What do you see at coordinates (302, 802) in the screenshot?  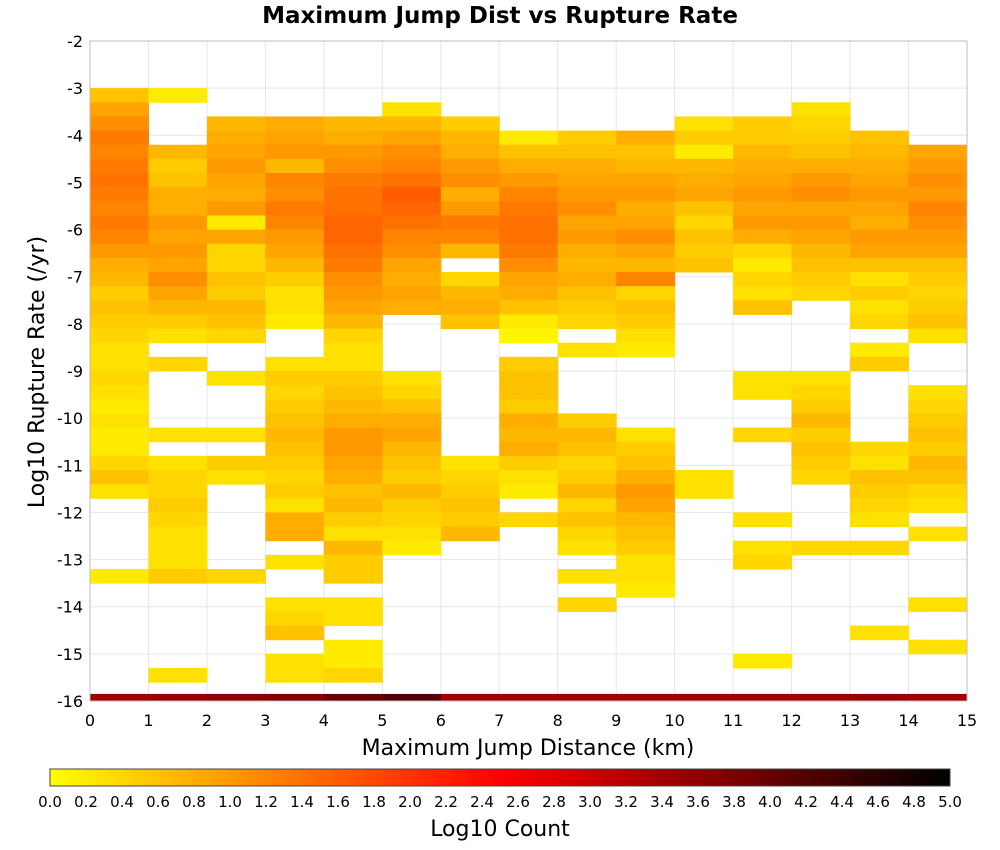 I see `colorbar-tick-label: 1.4` at bounding box center [302, 802].